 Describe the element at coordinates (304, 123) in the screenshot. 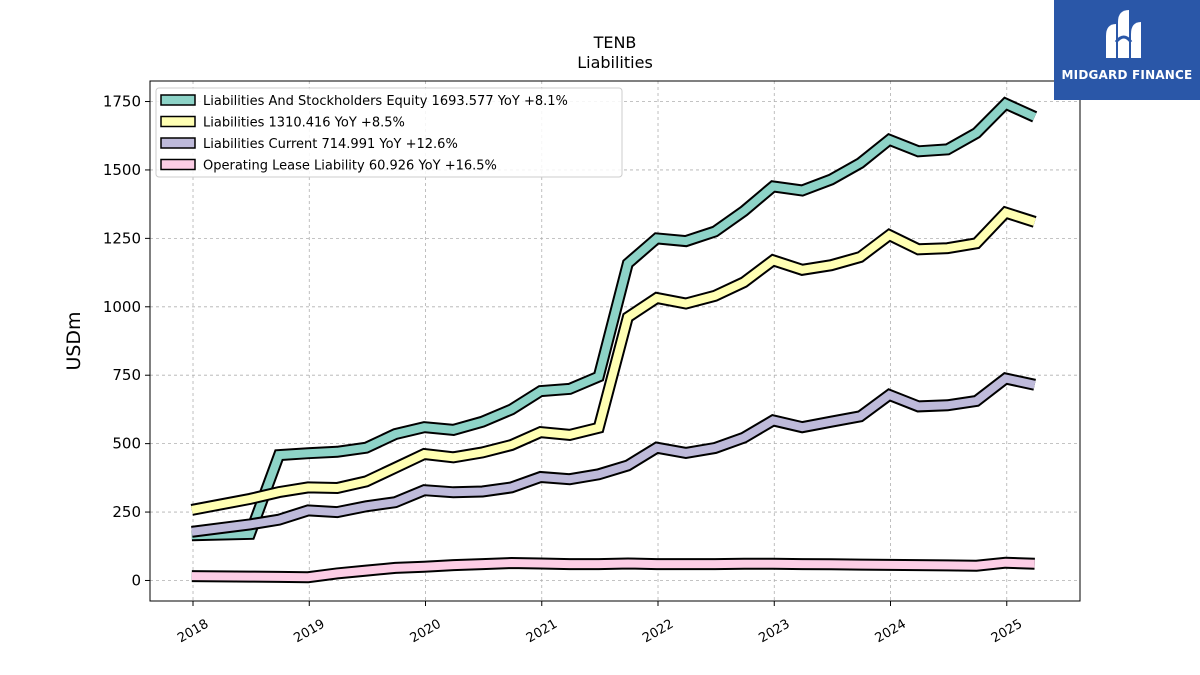

I see `legend-entry: Liabilities 1310.416 YoY +8.5%` at that location.